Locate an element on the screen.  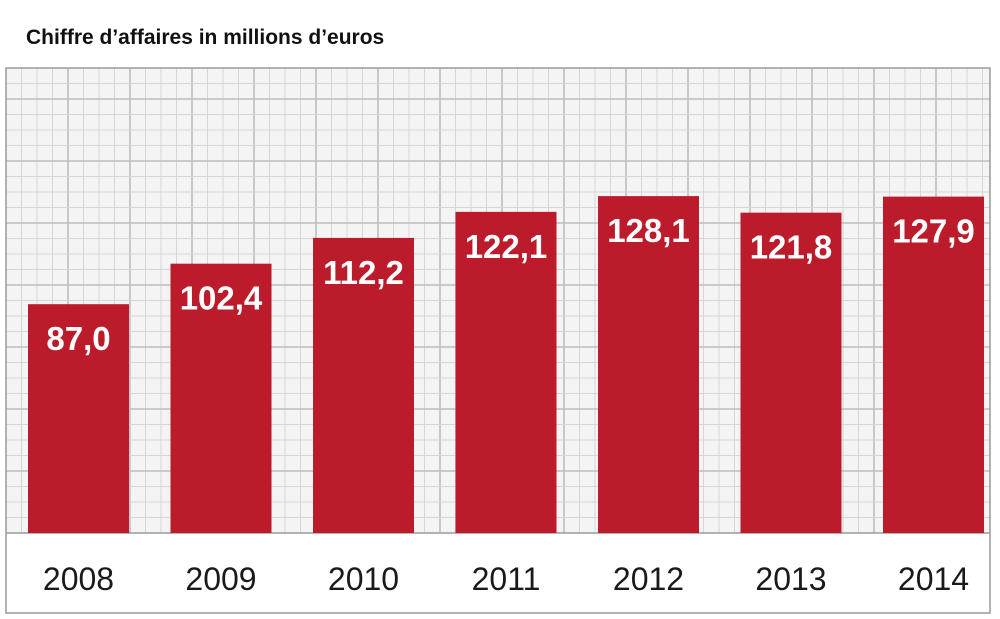
bar-2008 is located at coordinates (78, 418).